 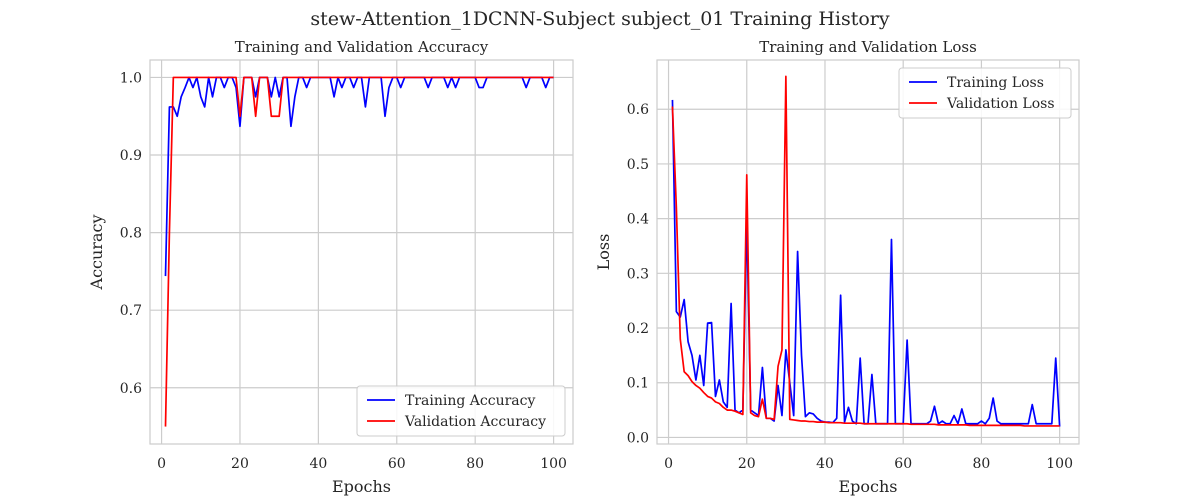 I want to click on legend-entry: Training Loss, so click(x=995, y=83).